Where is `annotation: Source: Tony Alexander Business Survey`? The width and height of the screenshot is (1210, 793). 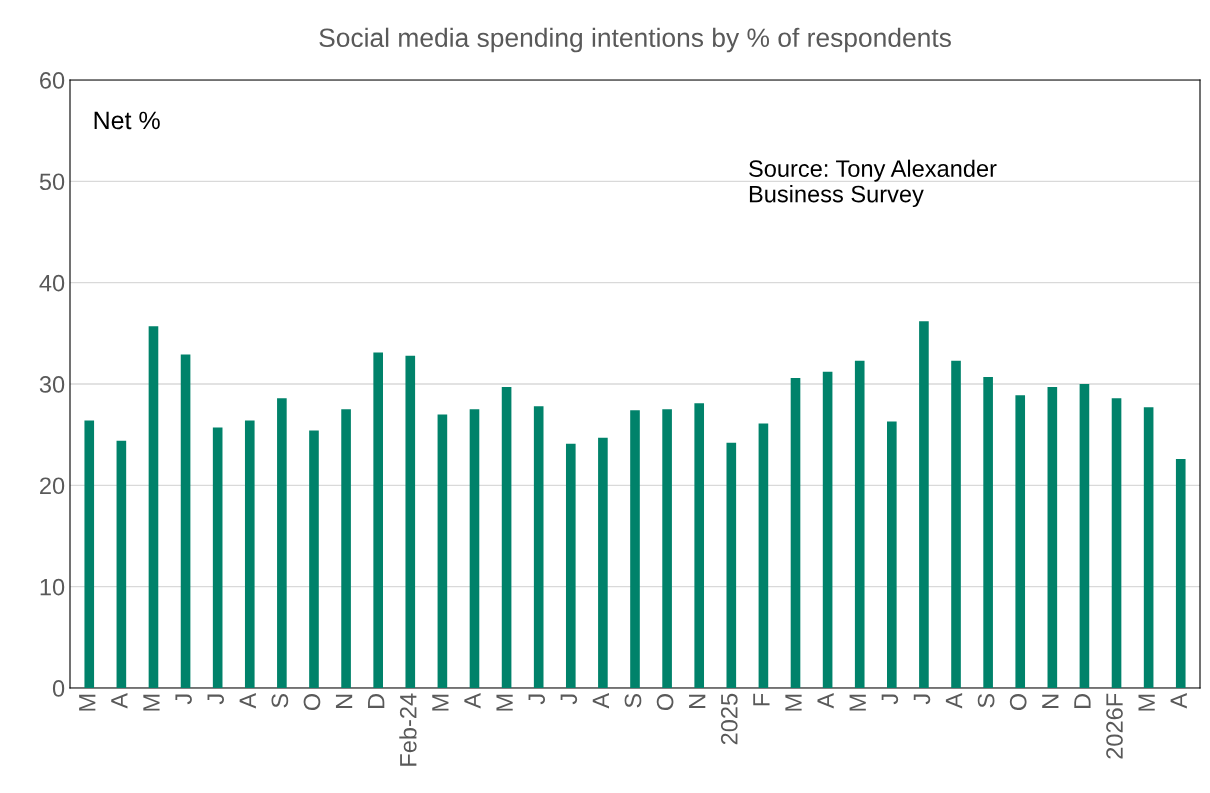
annotation: Source: Tony Alexander Business Survey is located at coordinates (873, 183).